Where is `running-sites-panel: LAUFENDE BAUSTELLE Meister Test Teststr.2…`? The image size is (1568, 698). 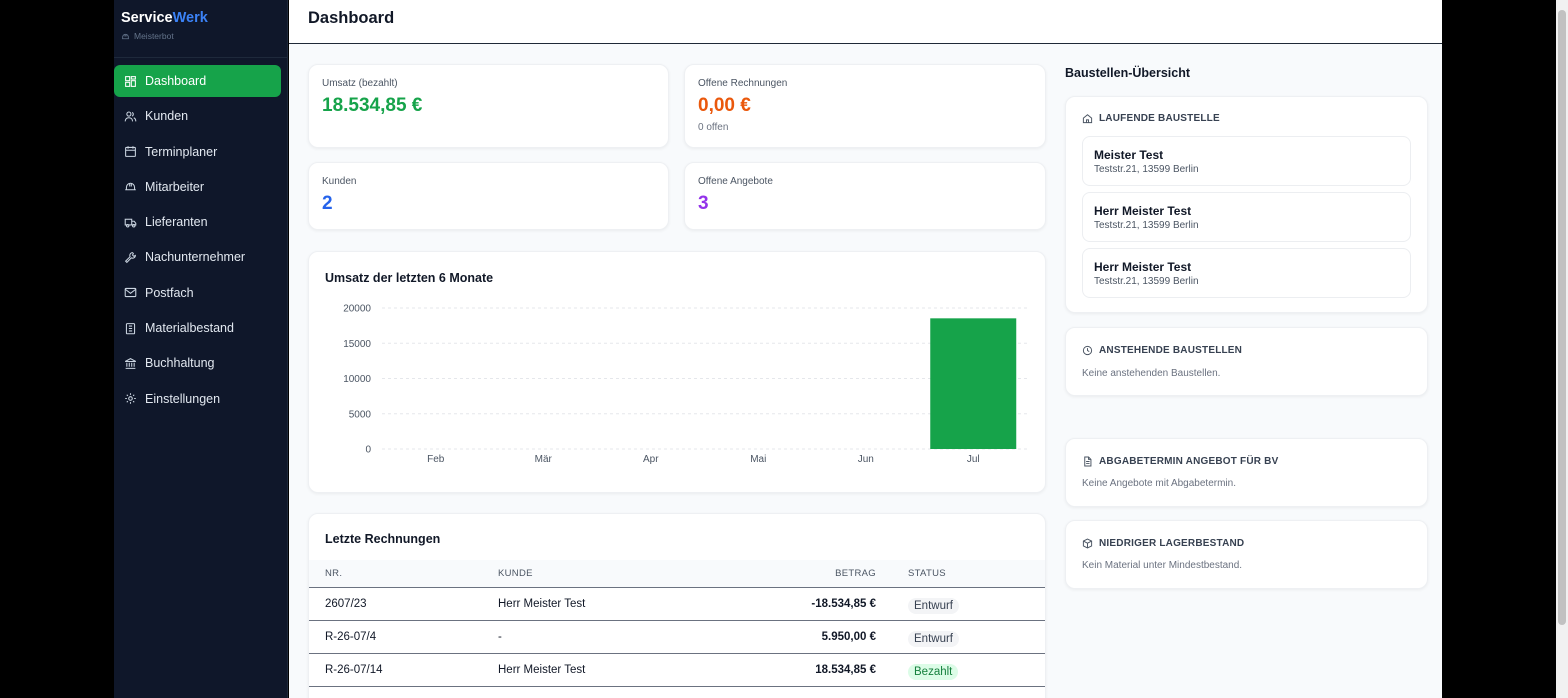 running-sites-panel: LAUFENDE BAUSTELLE Meister Test Teststr.2… is located at coordinates (1246, 204).